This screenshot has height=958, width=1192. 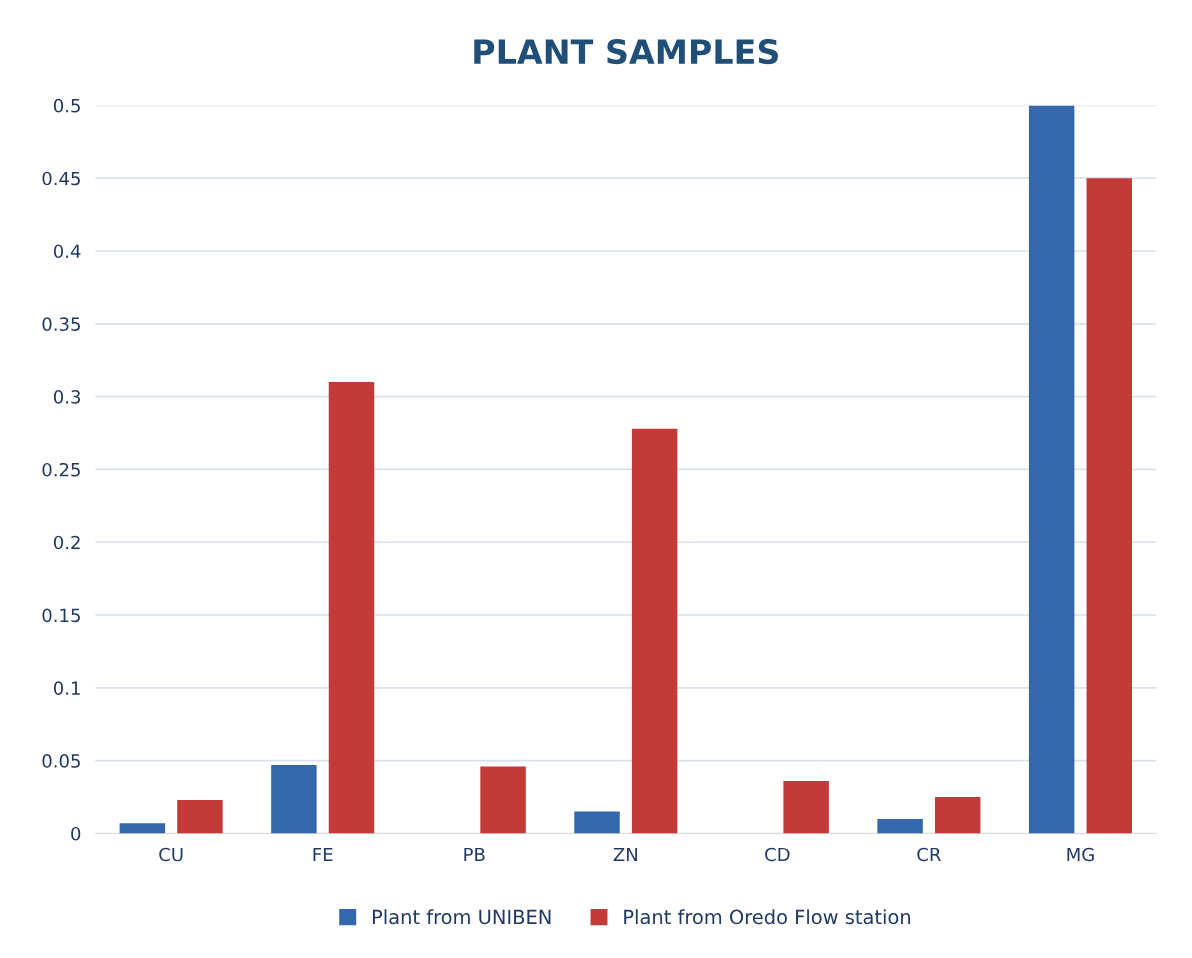 What do you see at coordinates (323, 854) in the screenshot?
I see `x-tick-label: FE` at bounding box center [323, 854].